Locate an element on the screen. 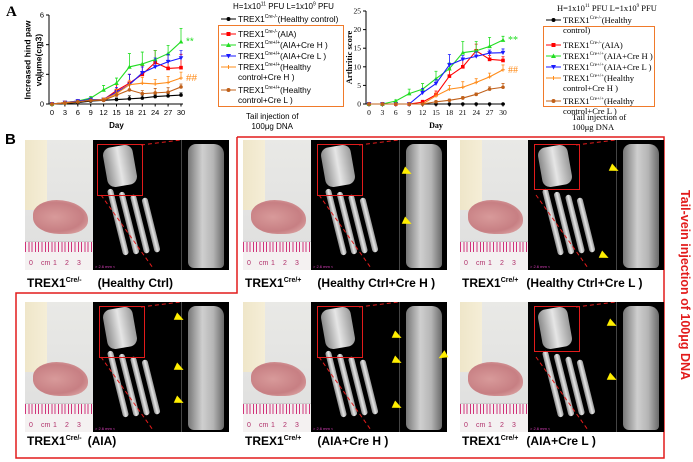  y-tick-label: 6 is located at coordinates (42, 15).